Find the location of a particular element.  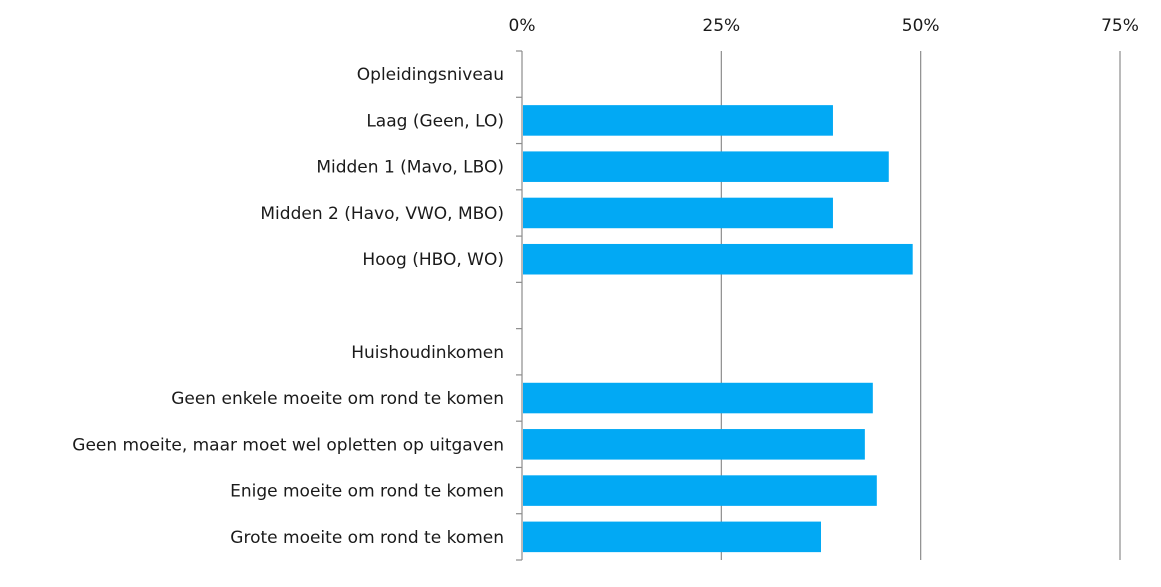

category-label: Geen enkele moeite om rond te komen is located at coordinates (337, 399).